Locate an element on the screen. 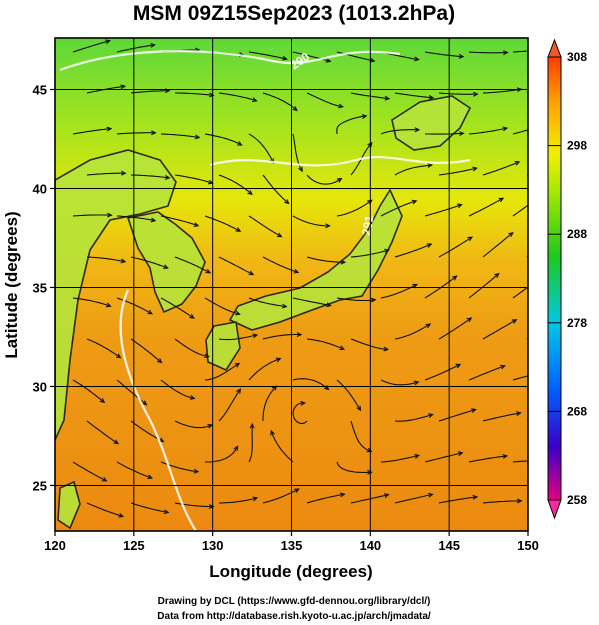 The height and width of the screenshot is (625, 599). x-axis-label: Longitude (degrees) is located at coordinates (290, 571).